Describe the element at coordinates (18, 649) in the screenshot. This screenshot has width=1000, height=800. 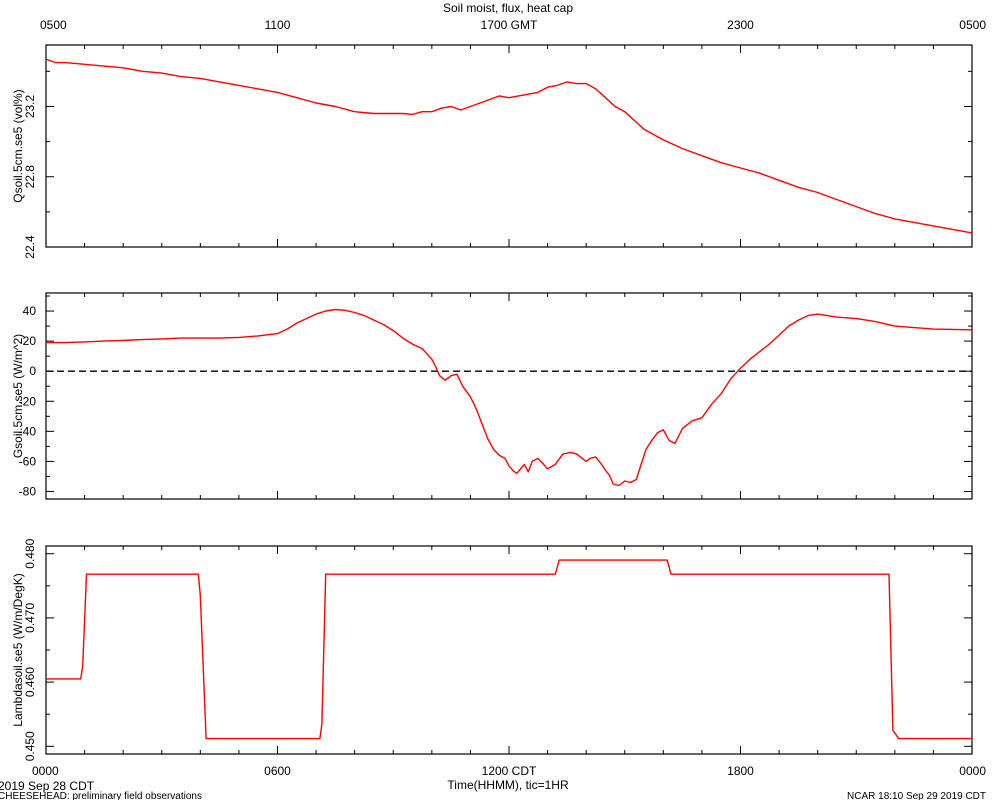
I see `y-axis-label: Lambdasoil.se5 (W/m/DegK)` at that location.